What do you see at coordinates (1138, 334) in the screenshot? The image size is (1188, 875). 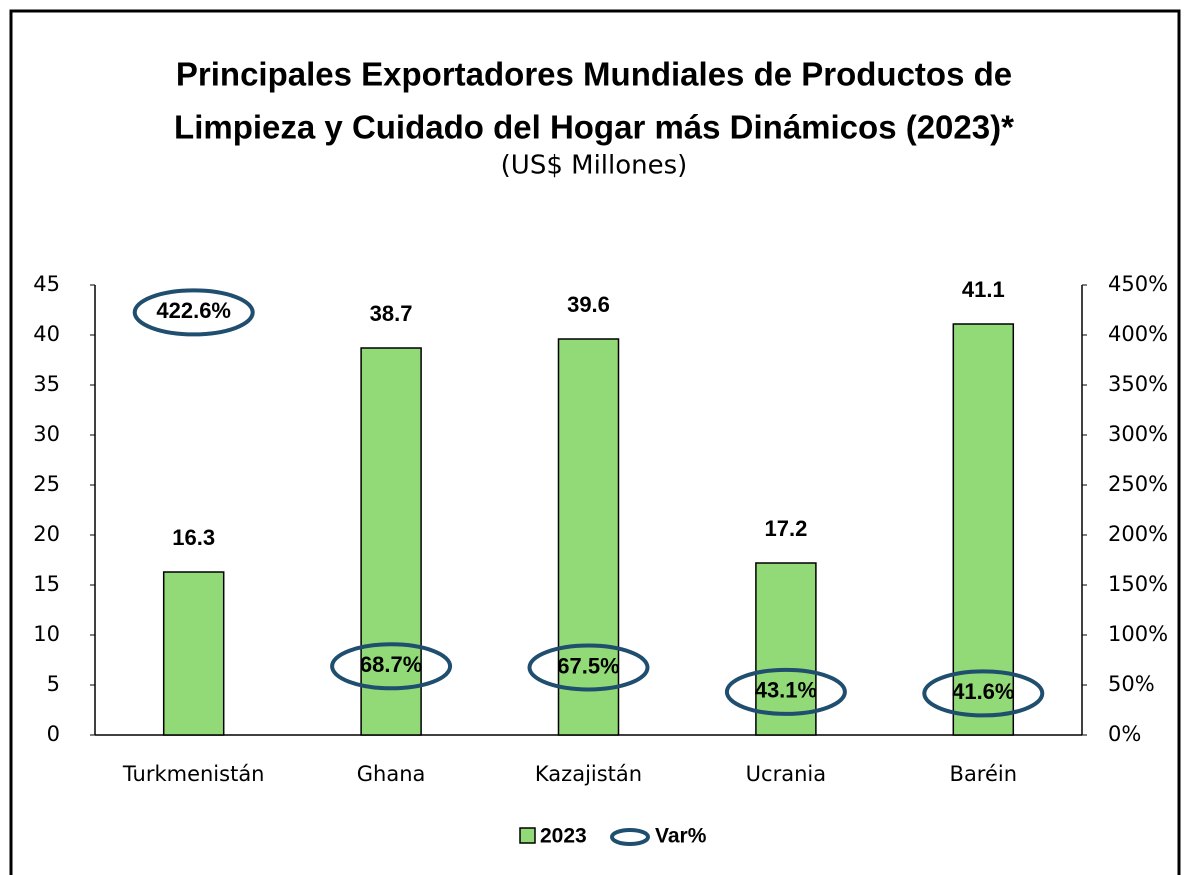 I see `y2-tick-label: 400%` at bounding box center [1138, 334].